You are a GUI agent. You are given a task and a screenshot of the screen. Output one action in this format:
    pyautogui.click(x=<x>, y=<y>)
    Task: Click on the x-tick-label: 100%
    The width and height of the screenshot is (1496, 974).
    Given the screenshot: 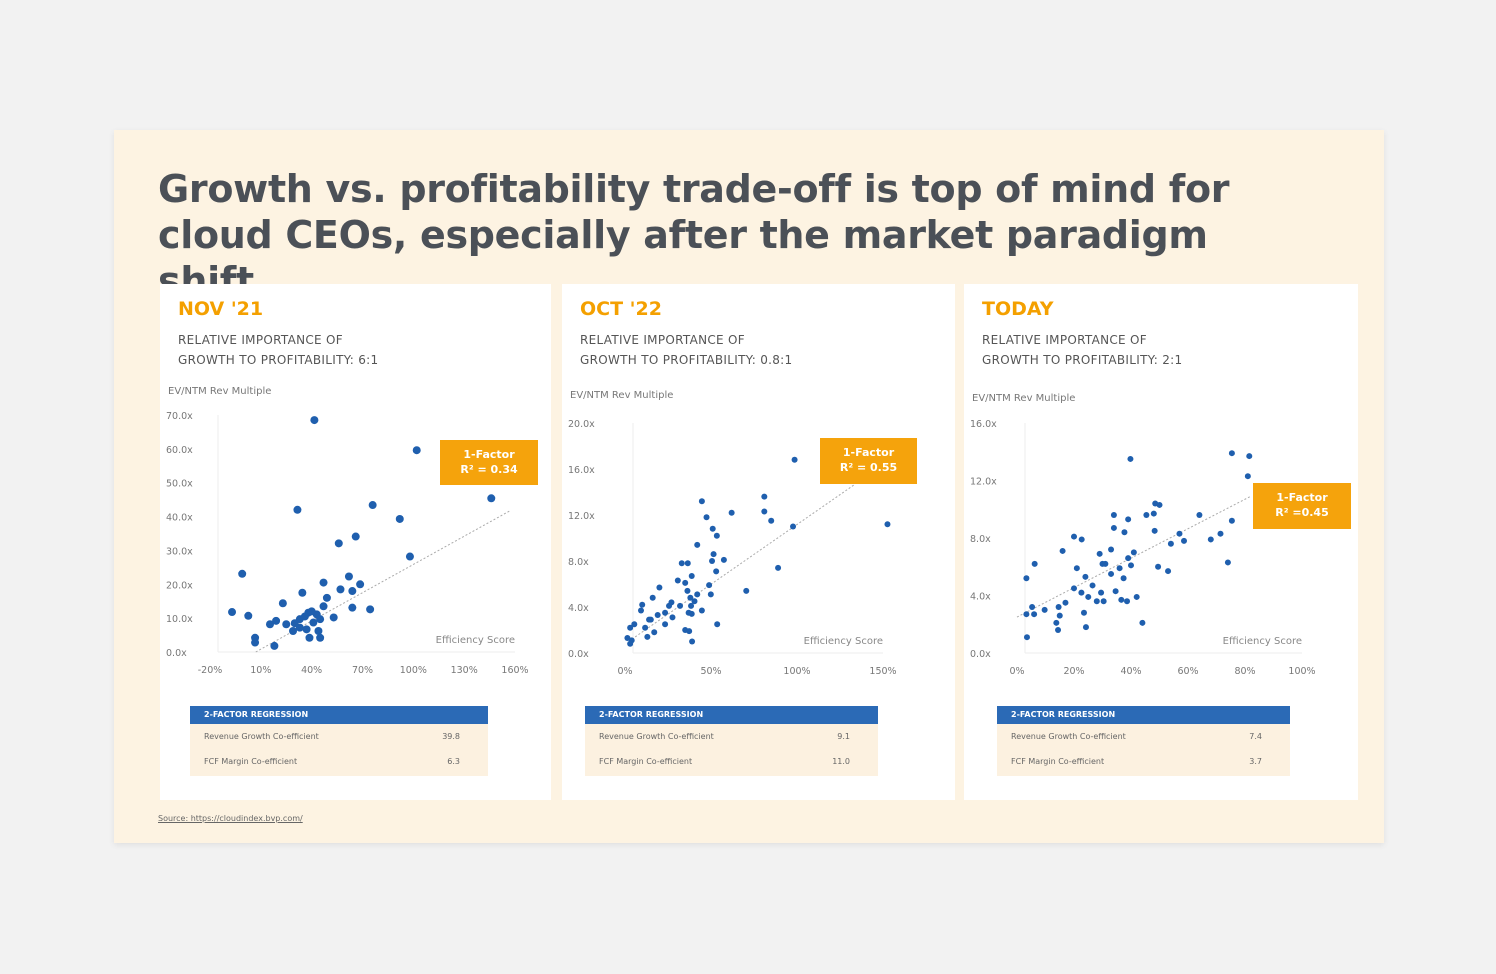 What is the action you would take?
    pyautogui.click(x=413, y=670)
    